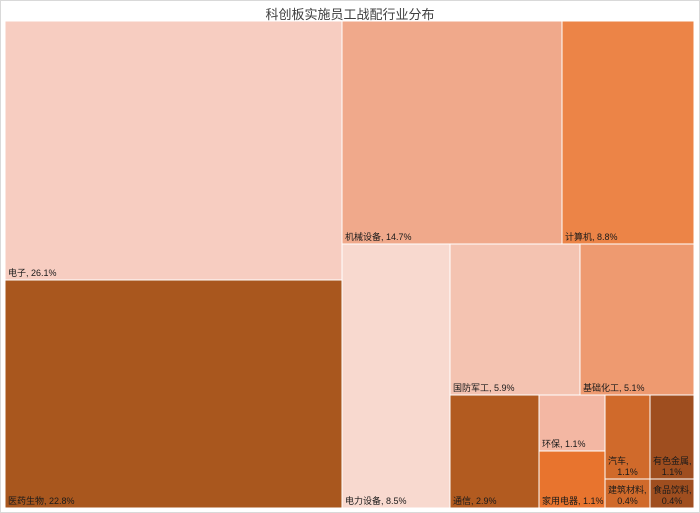 Image resolution: width=700 pixels, height=513 pixels. What do you see at coordinates (378, 236) in the screenshot?
I see `tile-label-机械设备: 机械设备, 14.7%` at bounding box center [378, 236].